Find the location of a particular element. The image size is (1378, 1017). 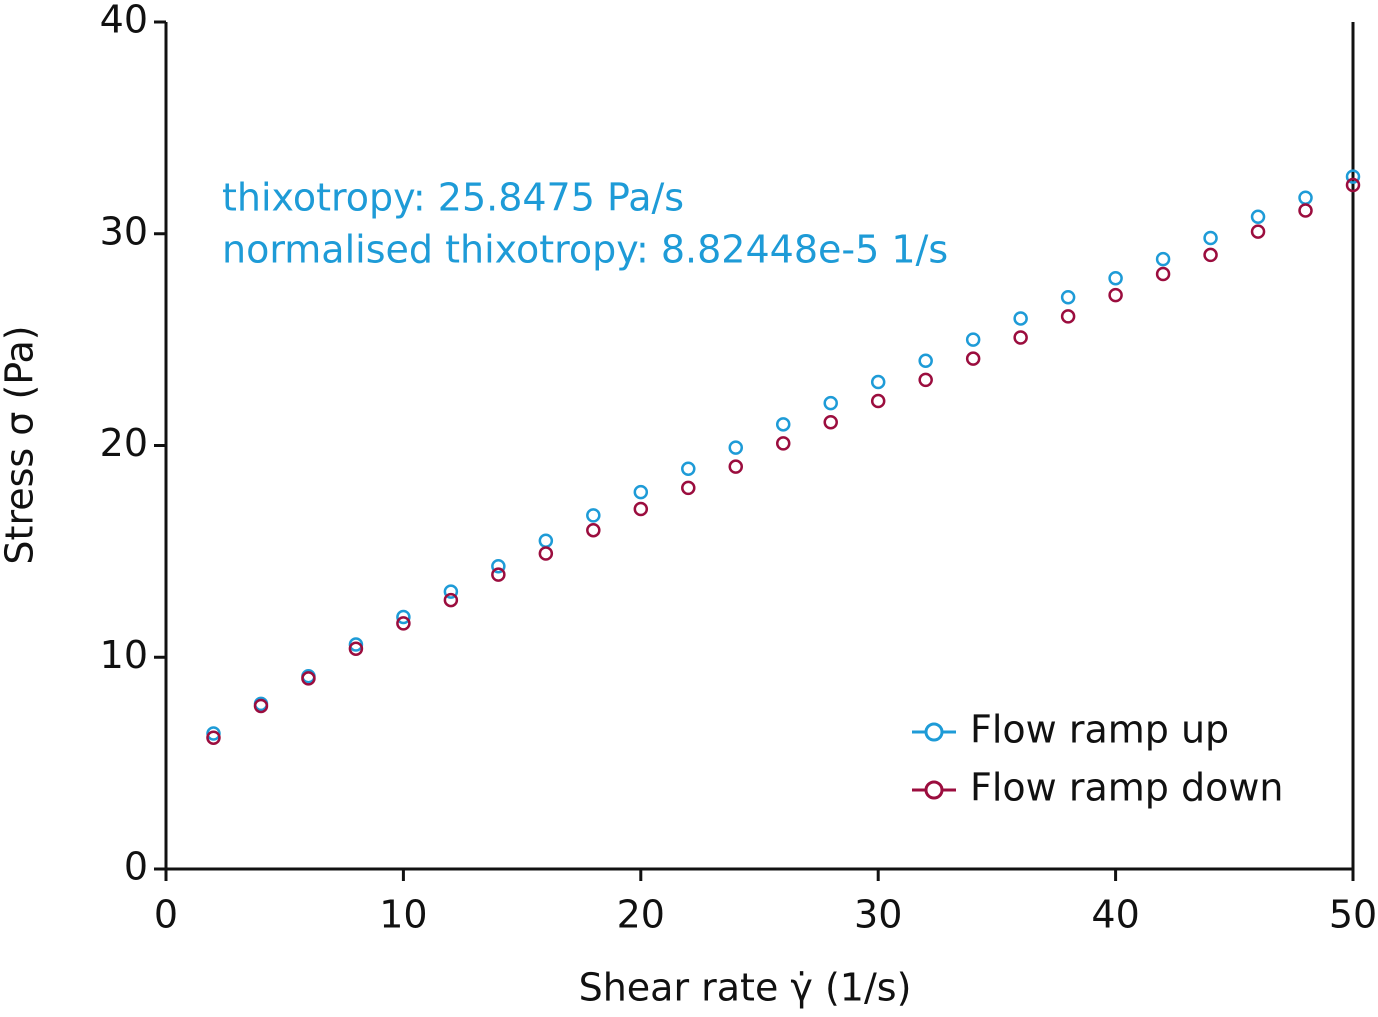

x-tick-label: 50 is located at coordinates (1353, 915).